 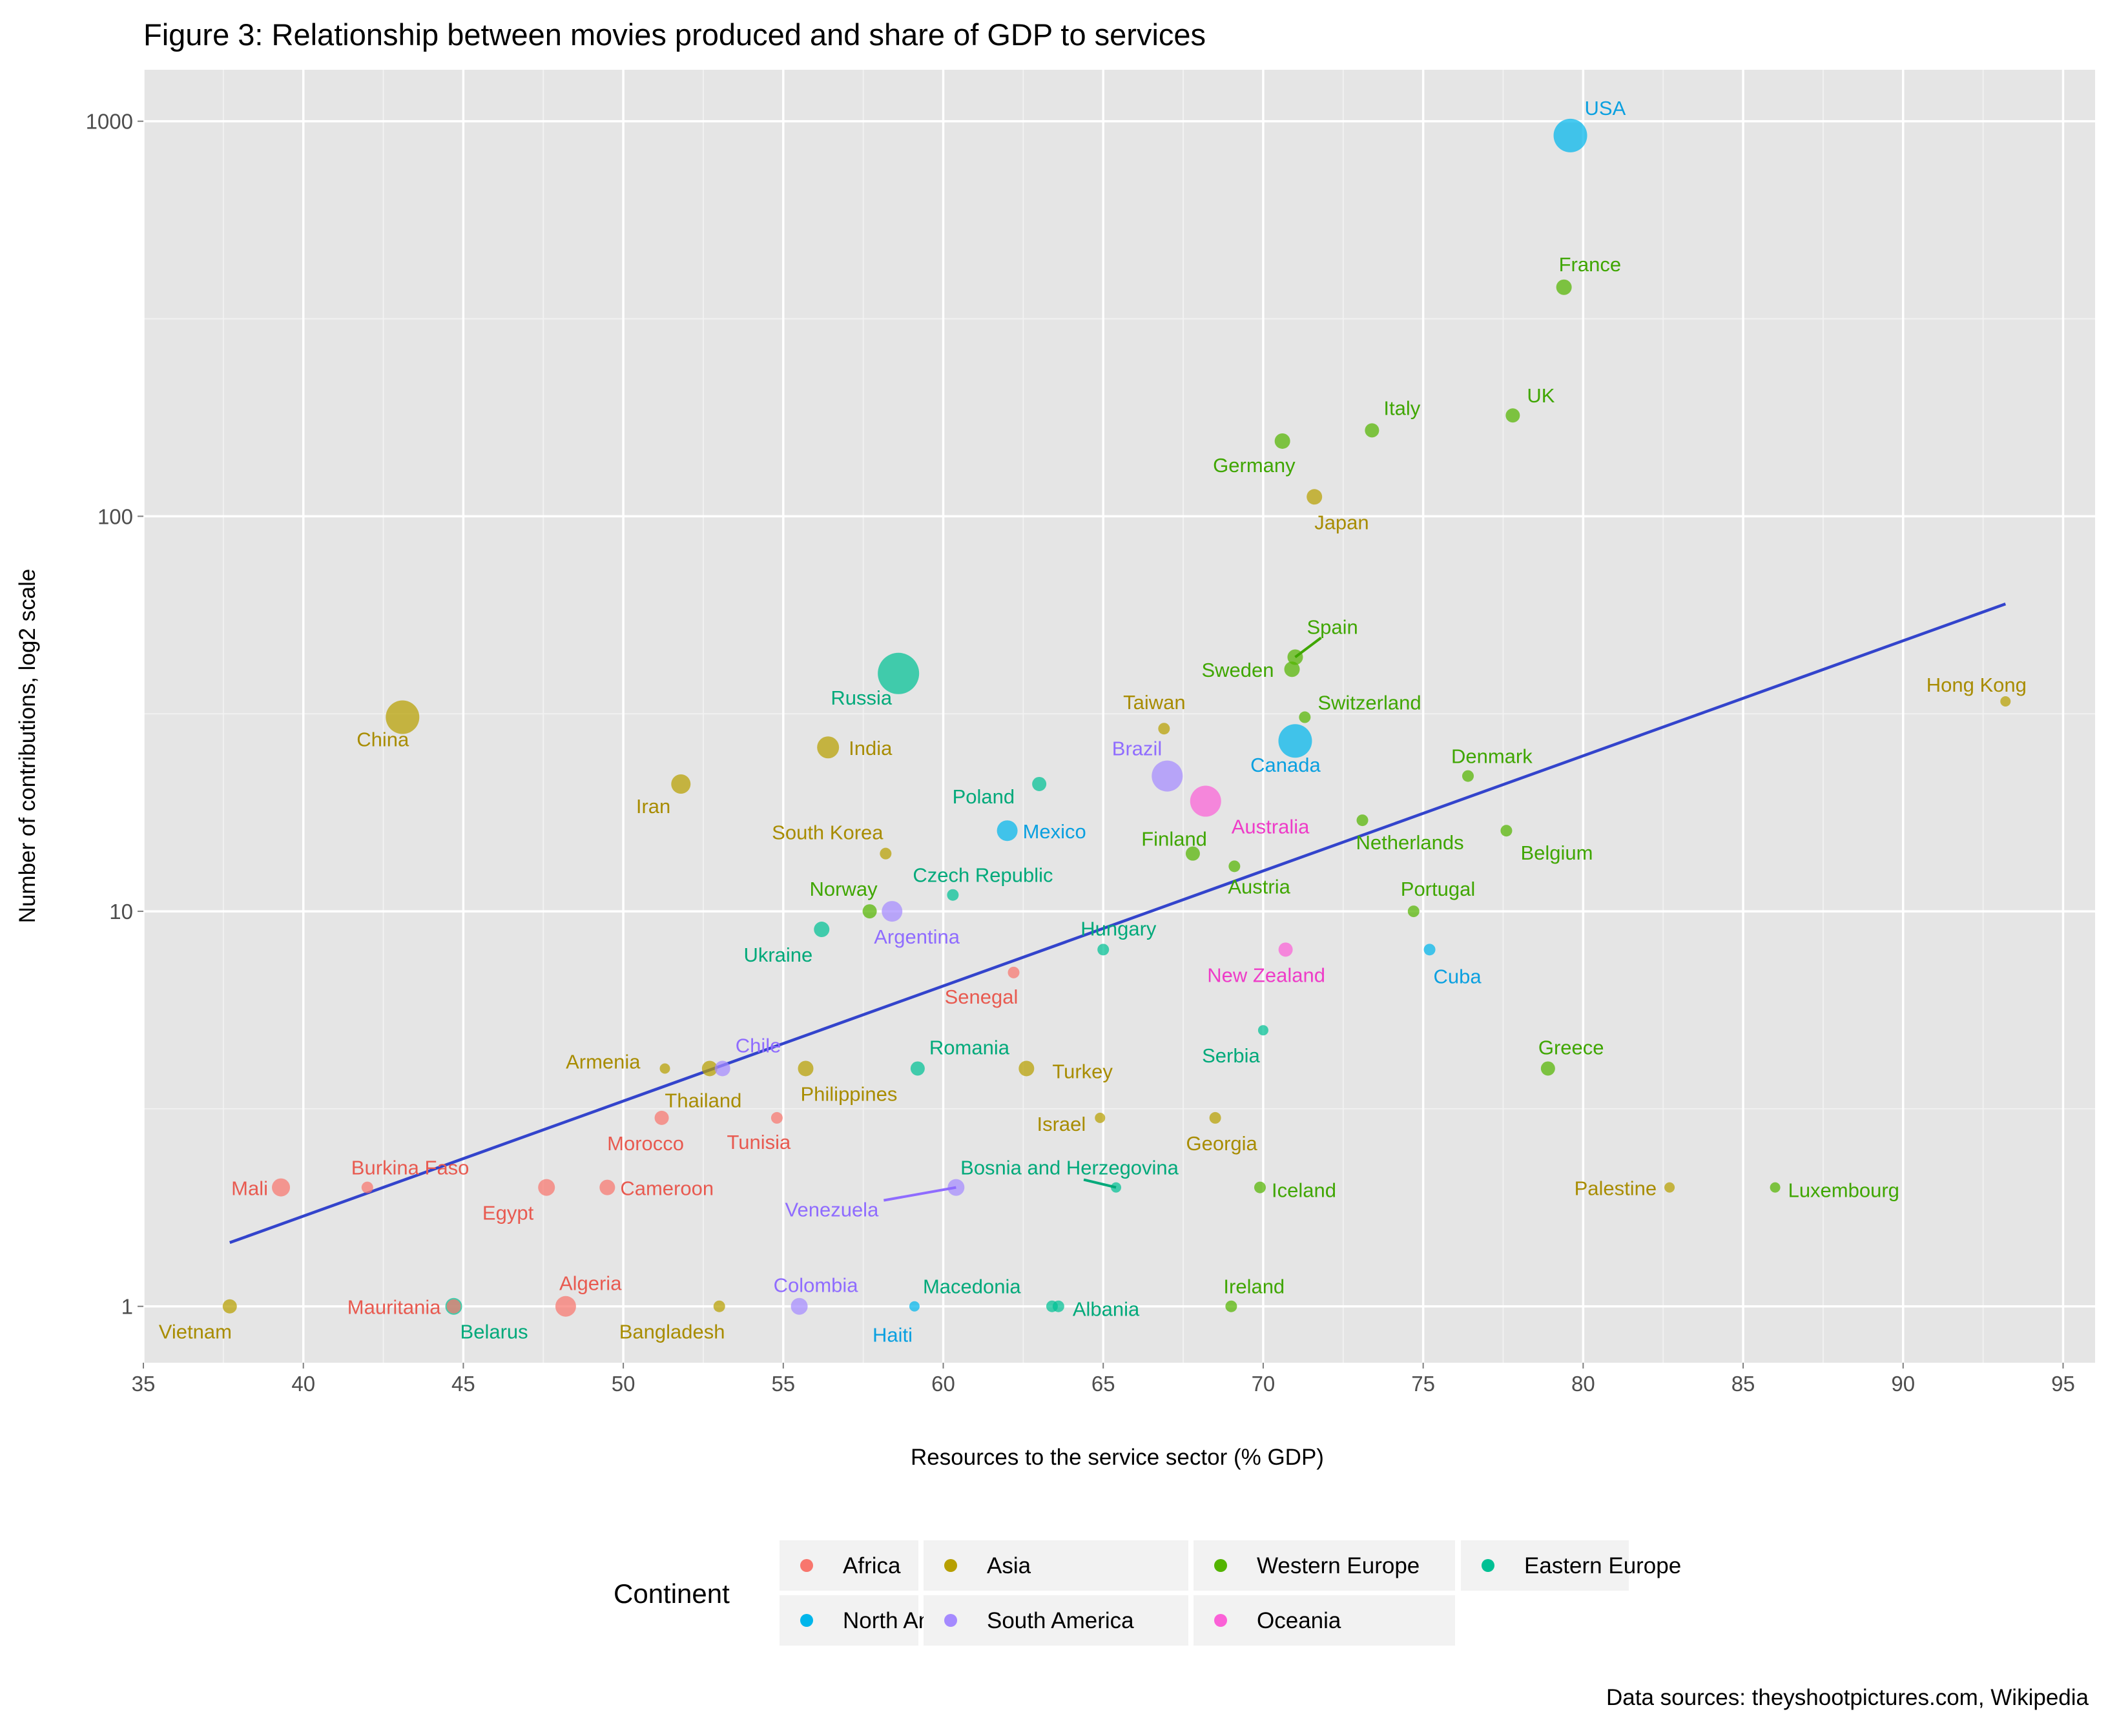 I want to click on label-hungary: Hungary, so click(x=1118, y=929).